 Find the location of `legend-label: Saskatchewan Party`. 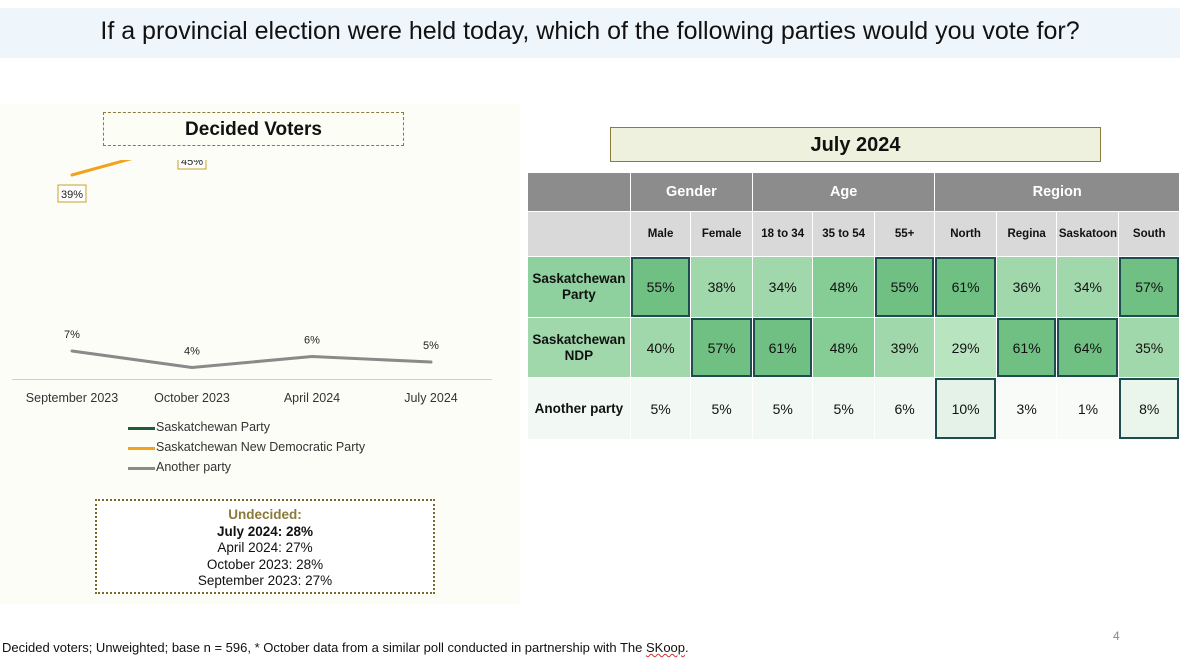

legend-label: Saskatchewan Party is located at coordinates (213, 427).